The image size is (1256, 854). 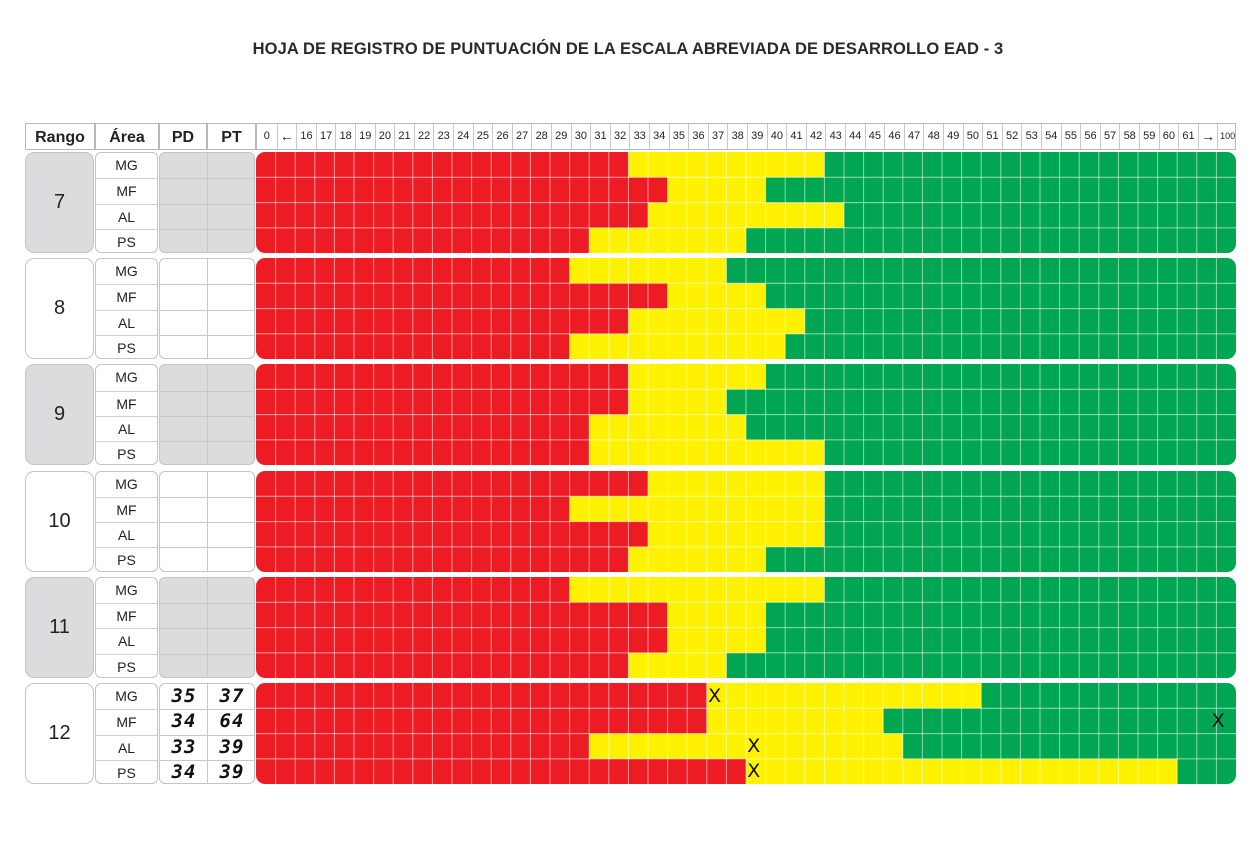 I want to click on header-pd: PD, so click(x=183, y=136).